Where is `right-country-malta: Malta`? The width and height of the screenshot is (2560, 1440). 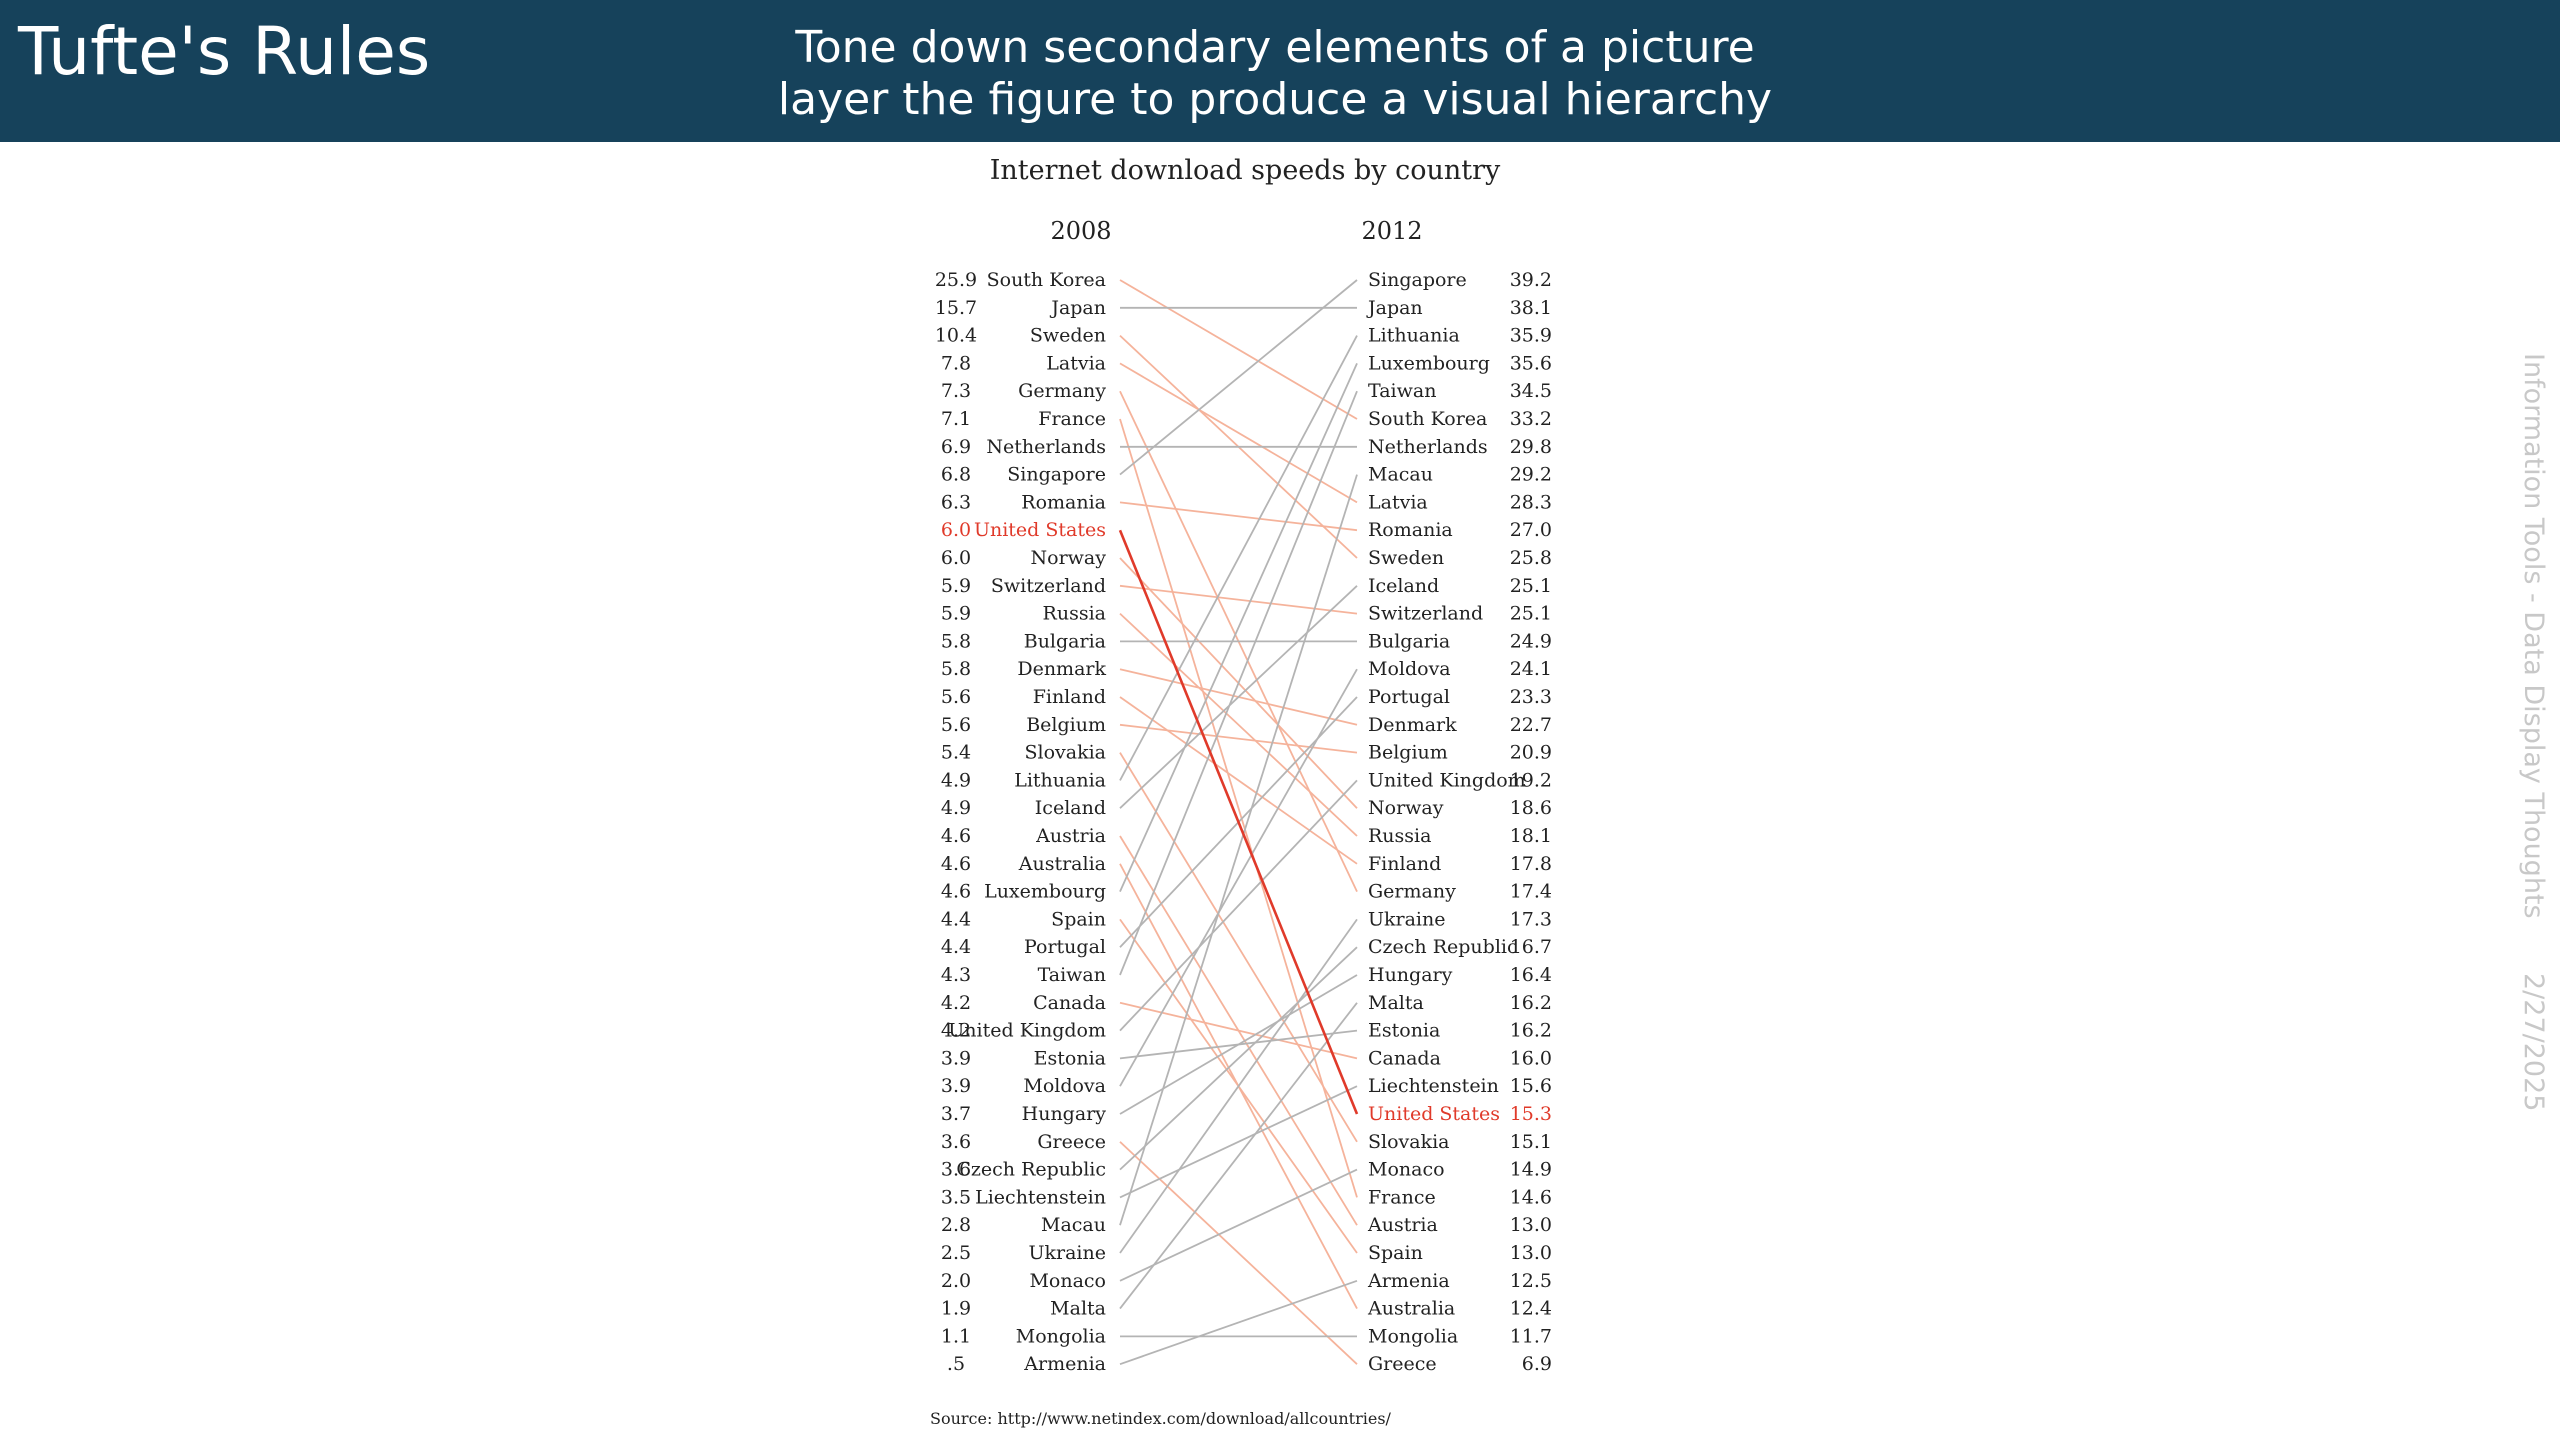 right-country-malta: Malta is located at coordinates (1396, 1003).